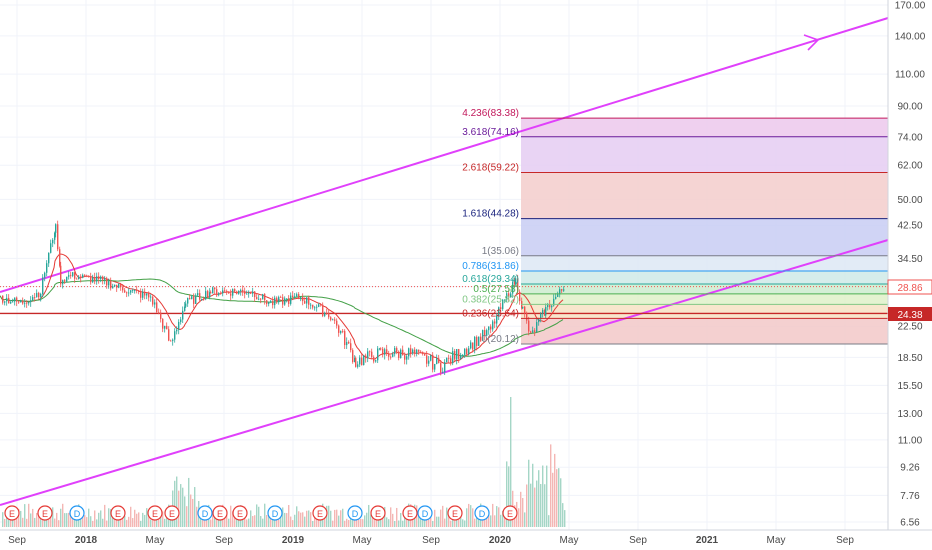  I want to click on level-price-badge: 24.38, so click(910, 314).